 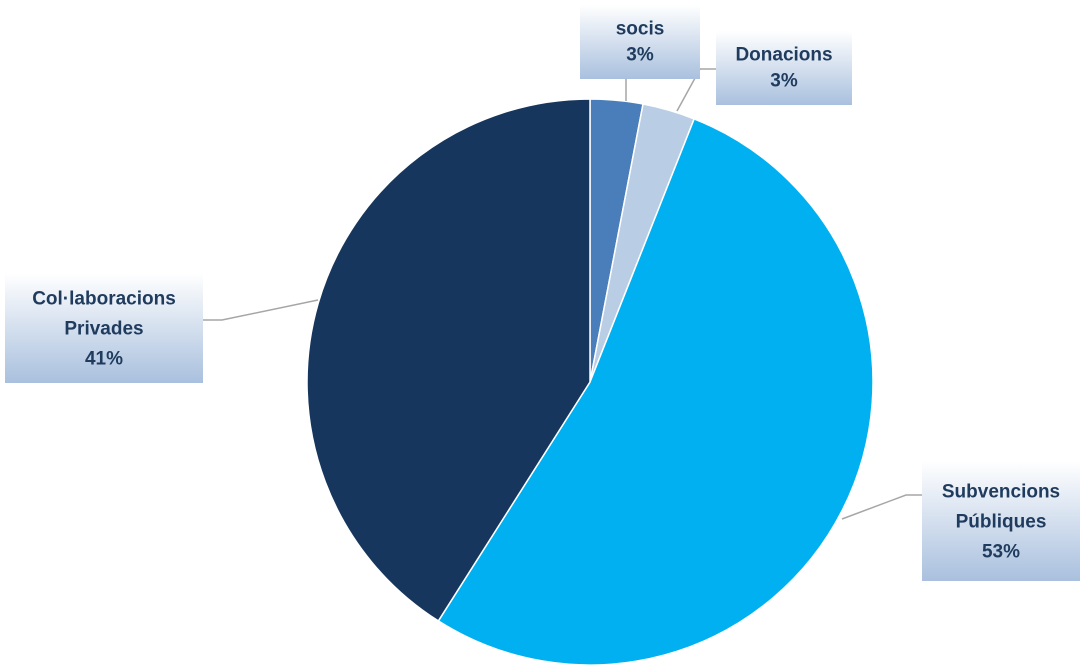 What do you see at coordinates (881, 507) in the screenshot?
I see `leader-line-subvencions-p-bliques` at bounding box center [881, 507].